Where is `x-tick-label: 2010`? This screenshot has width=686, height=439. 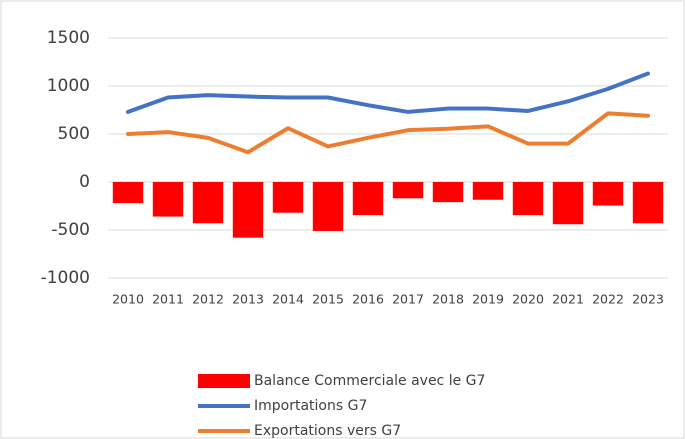 x-tick-label: 2010 is located at coordinates (128, 299).